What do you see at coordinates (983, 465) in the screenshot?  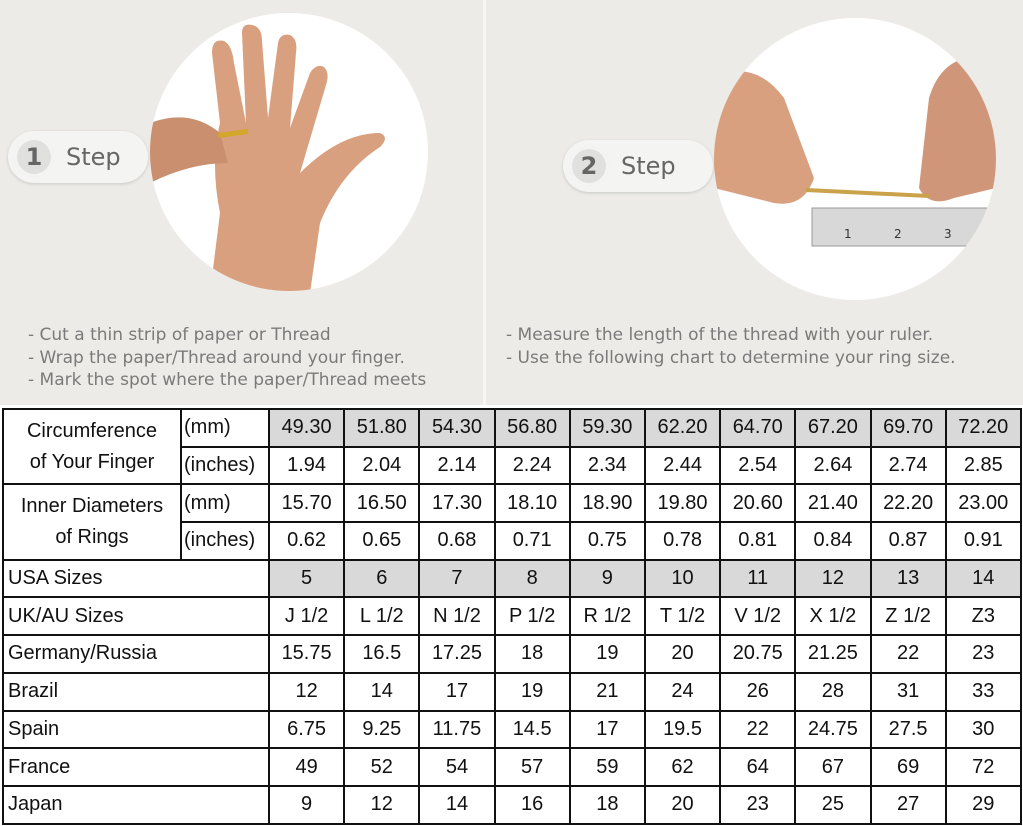 I see `table-cell: 2.85` at bounding box center [983, 465].